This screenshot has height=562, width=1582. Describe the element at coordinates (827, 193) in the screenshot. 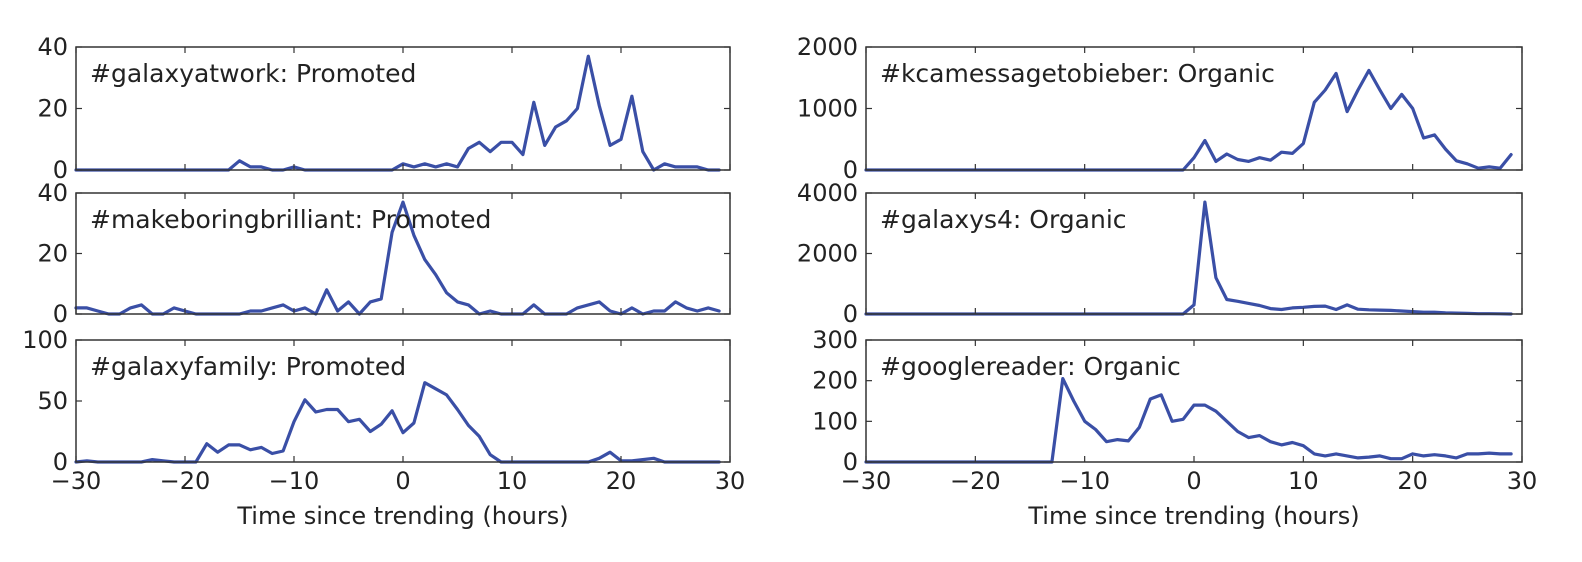

I see `y-tick-label: 4000` at that location.